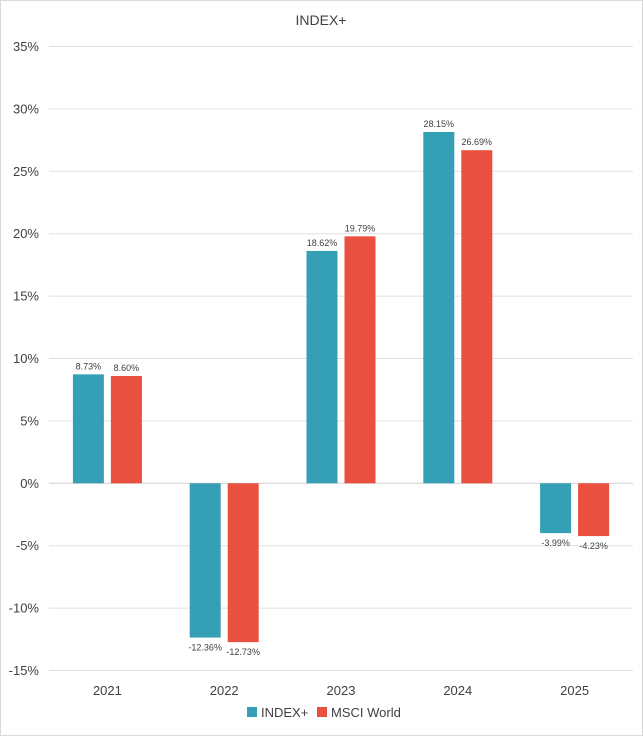 This screenshot has height=736, width=643. Describe the element at coordinates (366, 712) in the screenshot. I see `legend-label: MSCI World` at that location.